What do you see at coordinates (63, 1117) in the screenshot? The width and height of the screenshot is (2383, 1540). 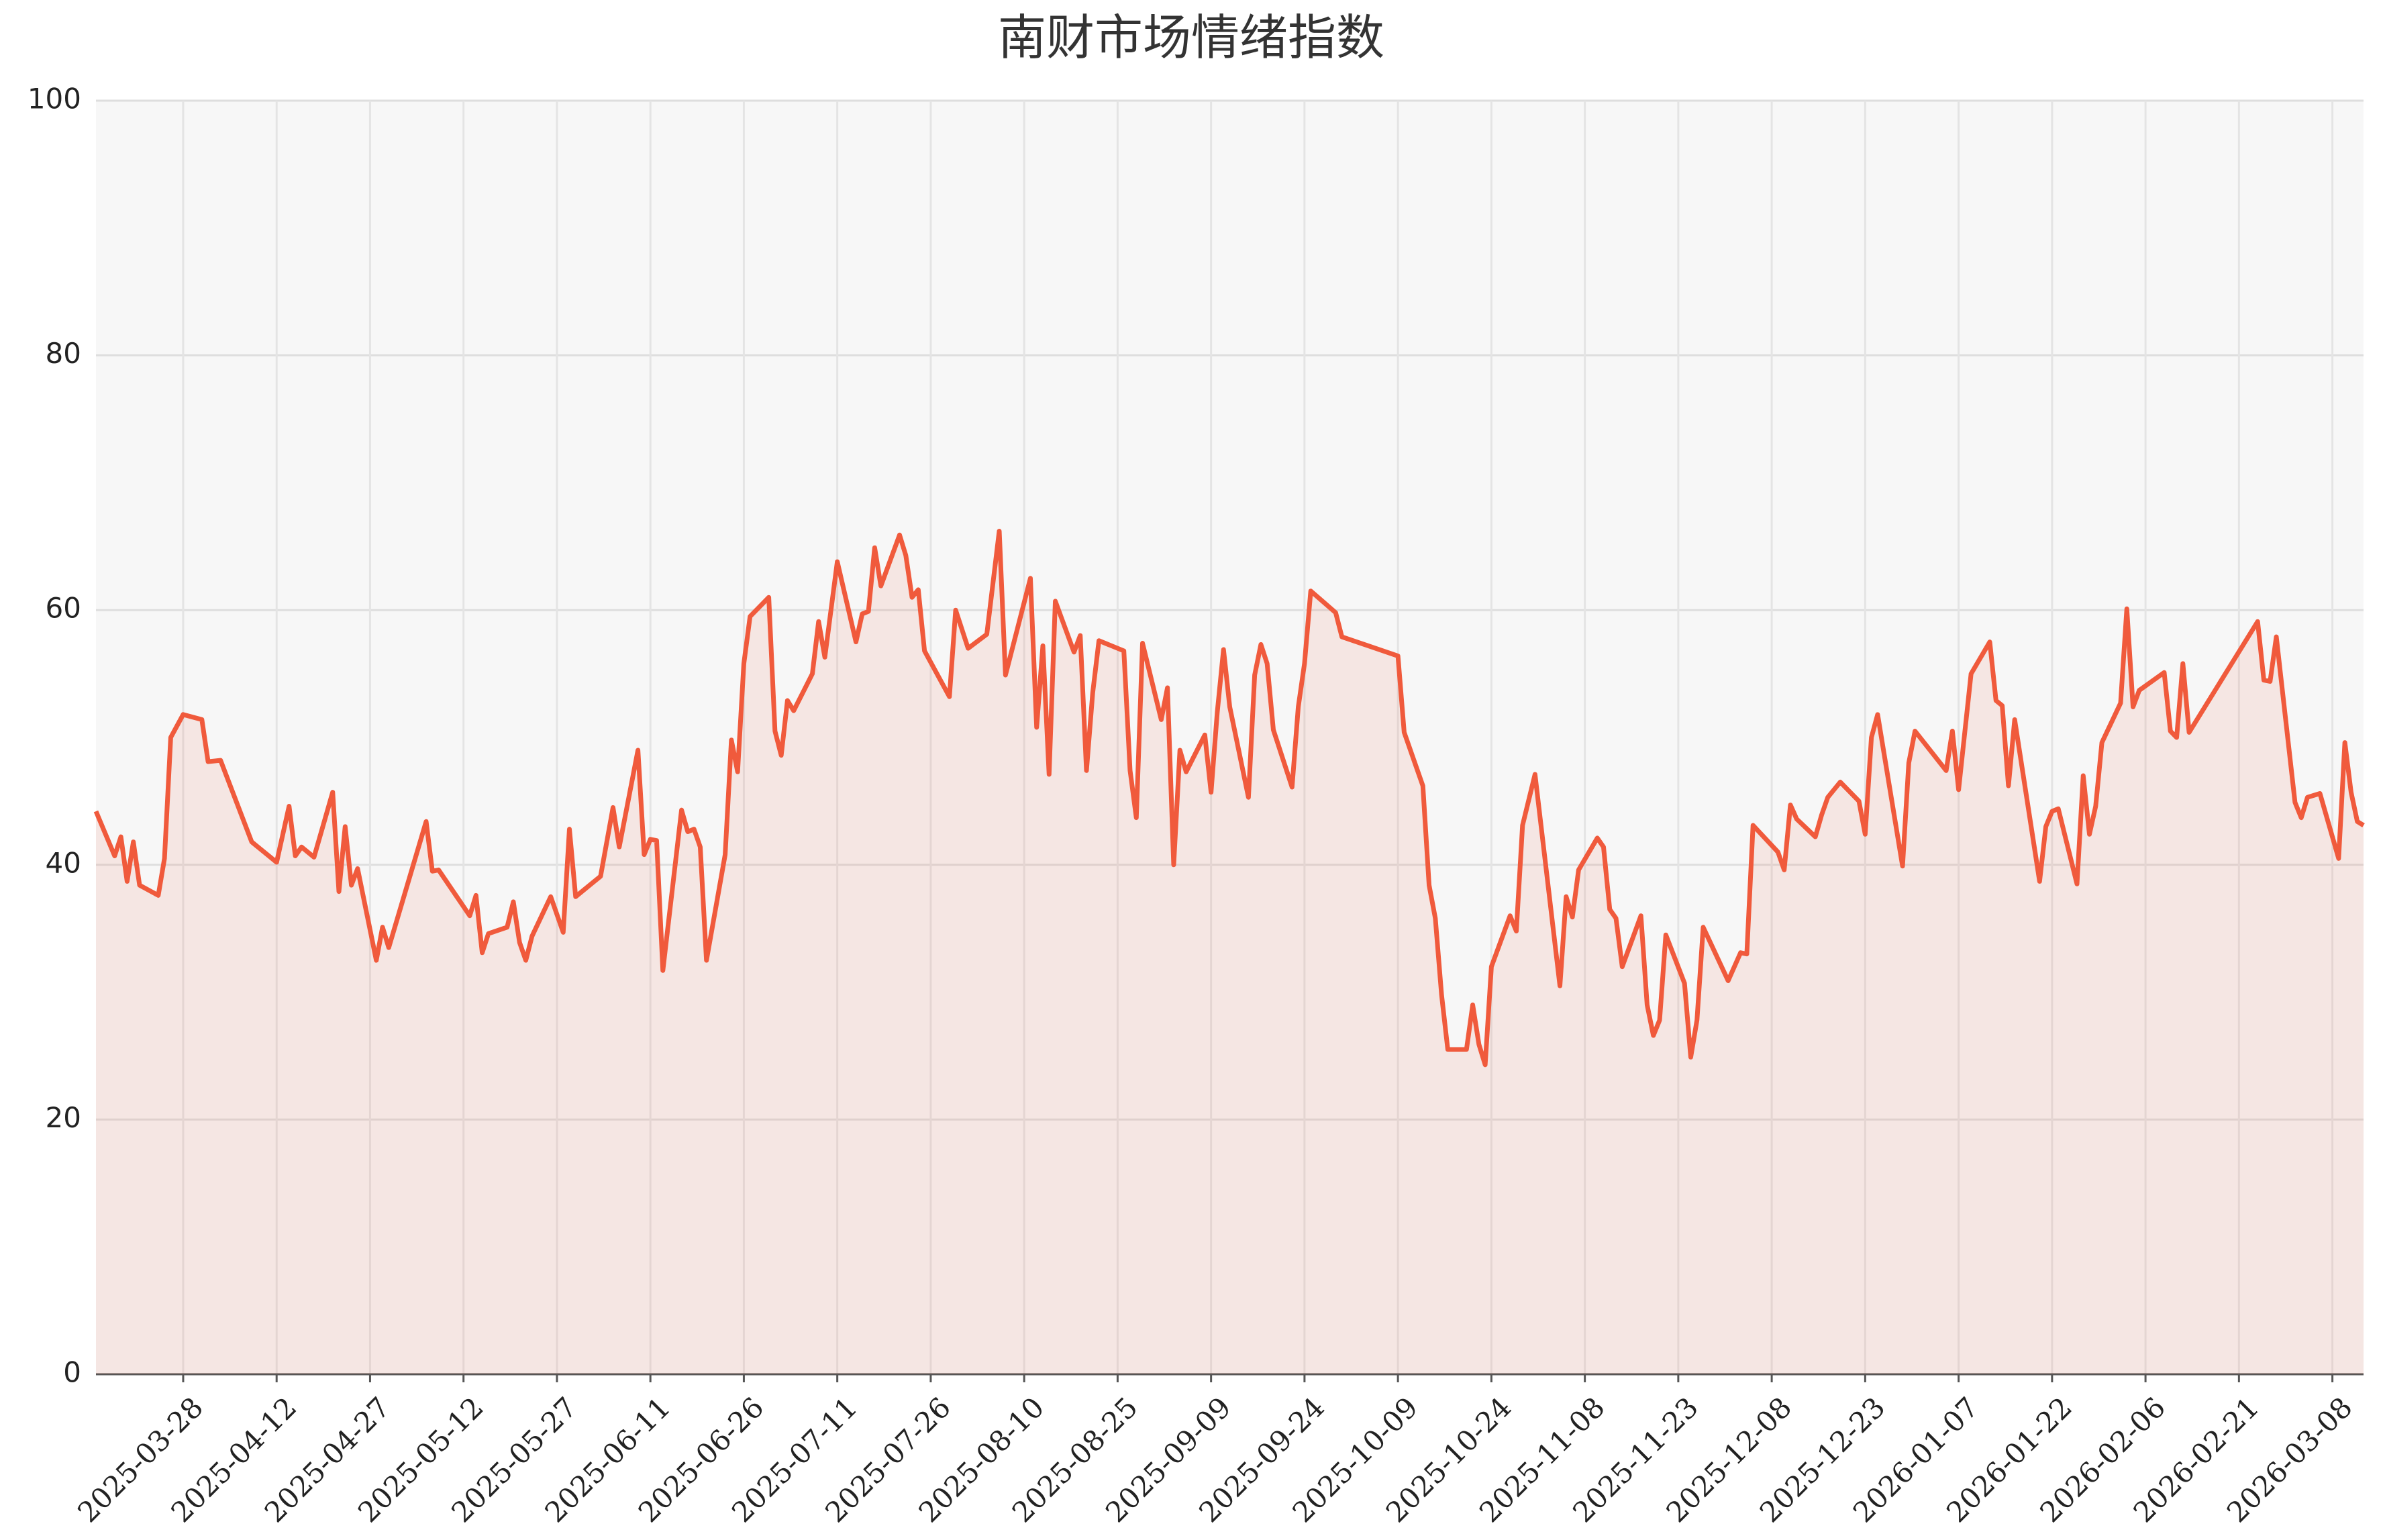 I see `y-tick-label: 20` at bounding box center [63, 1117].